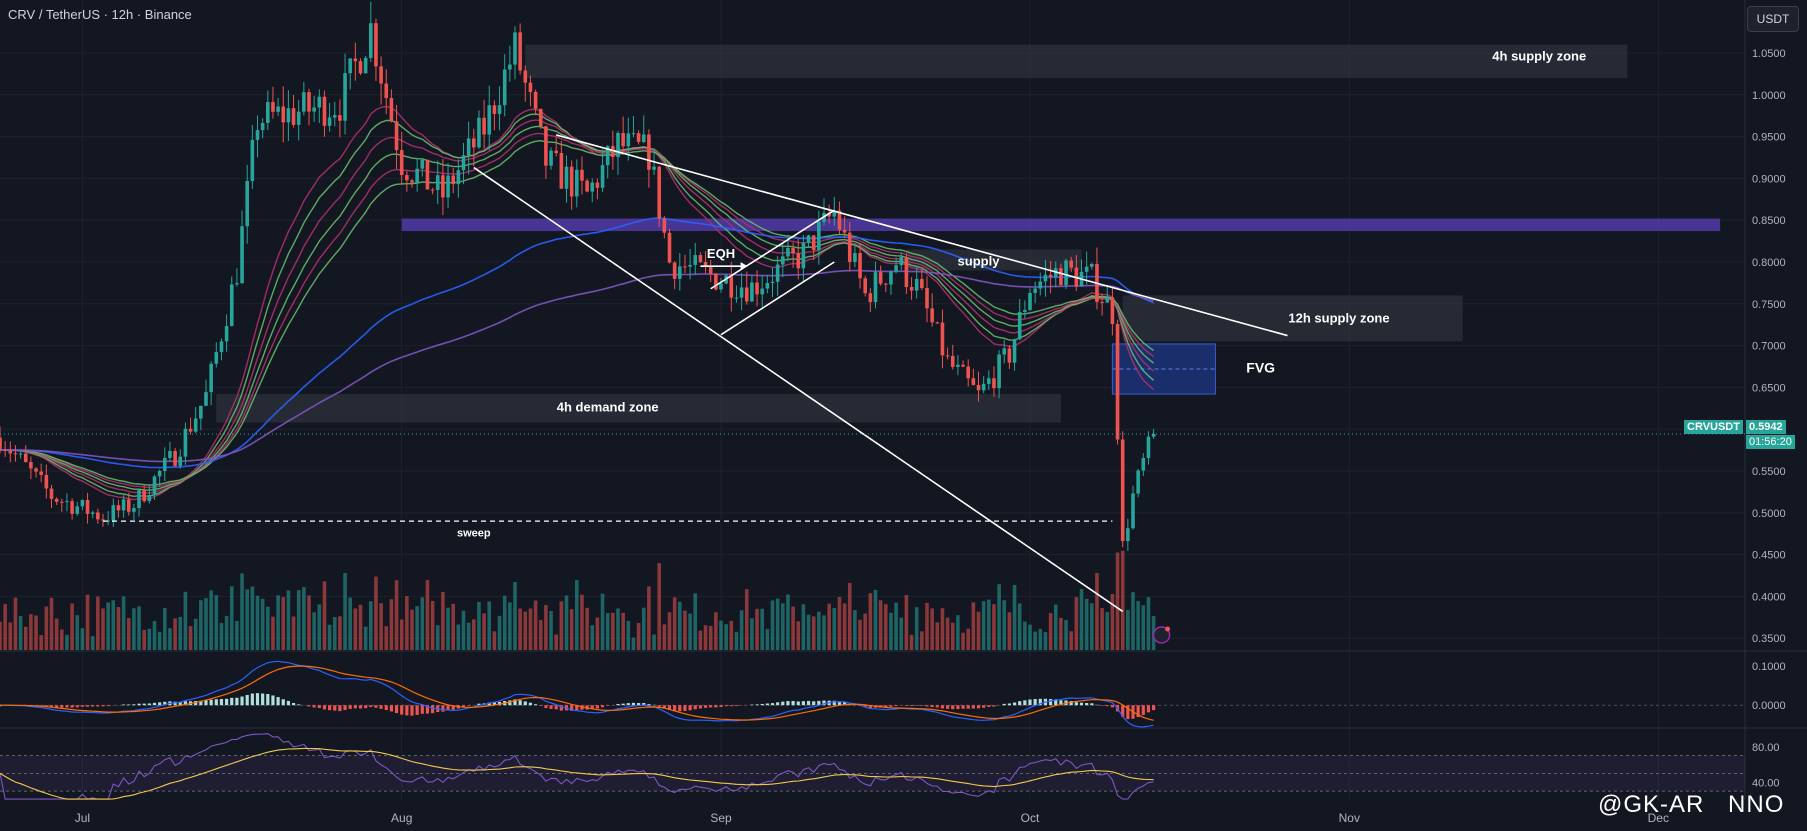  I want to click on ma-purple-line, so click(577, 366).